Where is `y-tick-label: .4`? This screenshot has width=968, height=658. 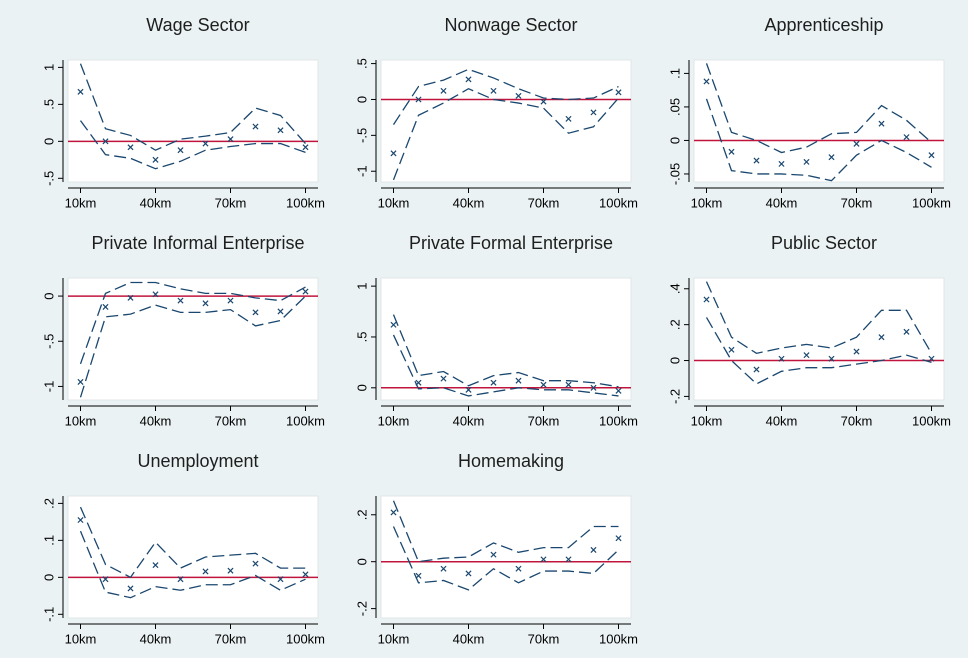 y-tick-label: .4 is located at coordinates (674, 288).